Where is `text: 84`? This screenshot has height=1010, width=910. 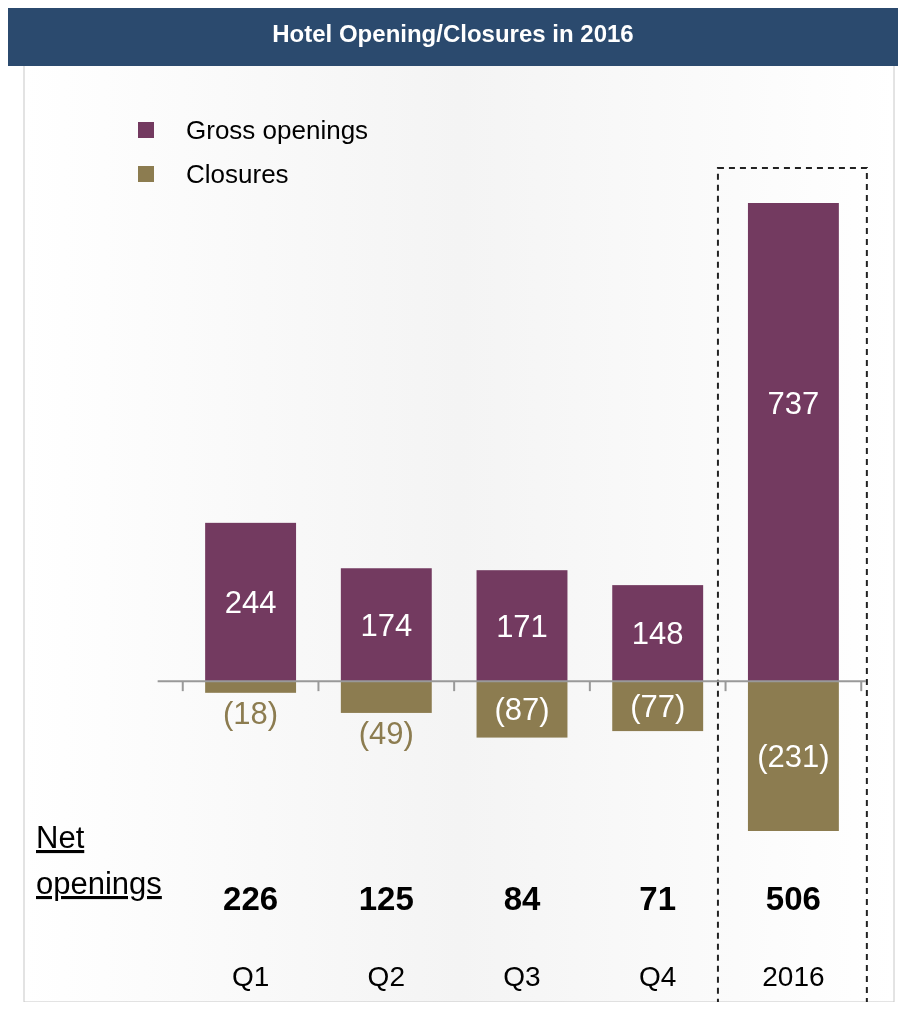 text: 84 is located at coordinates (522, 898).